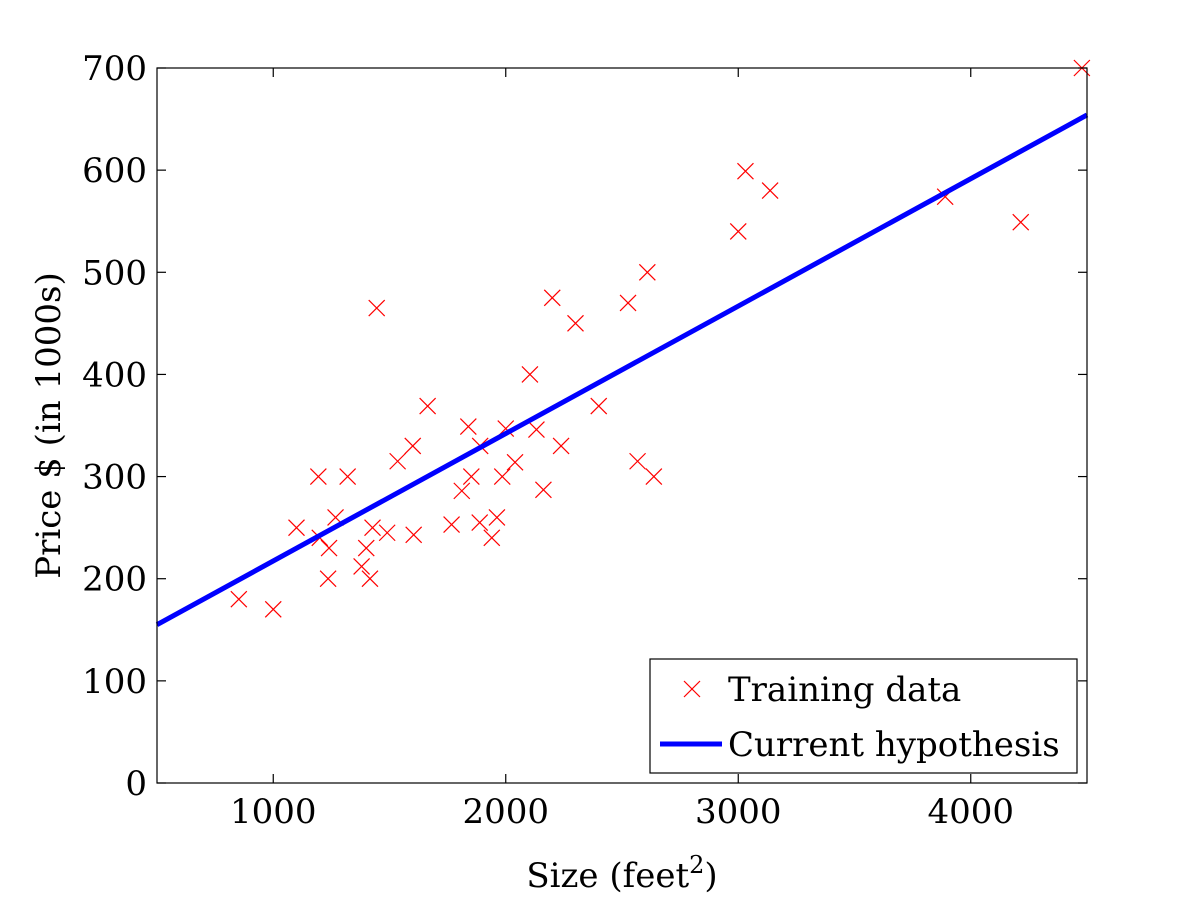 The image size is (1200, 900). I want to click on legend-box, so click(863, 716).